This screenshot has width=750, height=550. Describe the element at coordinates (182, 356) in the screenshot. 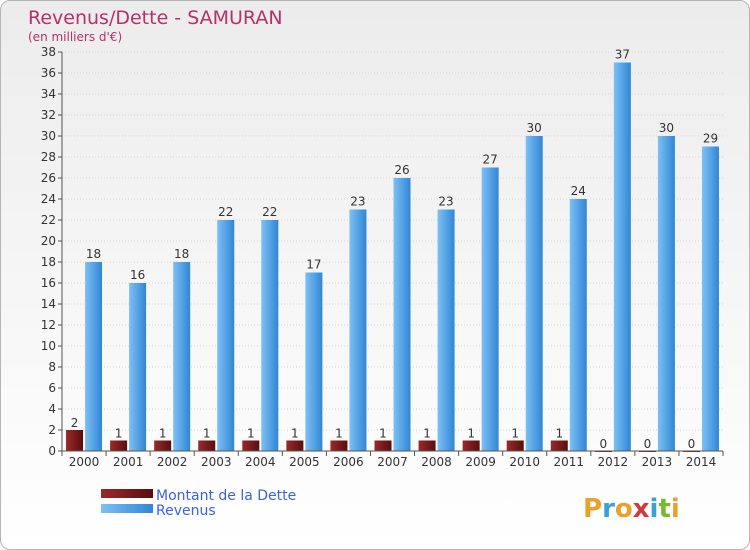

I see `bar-revenus-2002` at that location.